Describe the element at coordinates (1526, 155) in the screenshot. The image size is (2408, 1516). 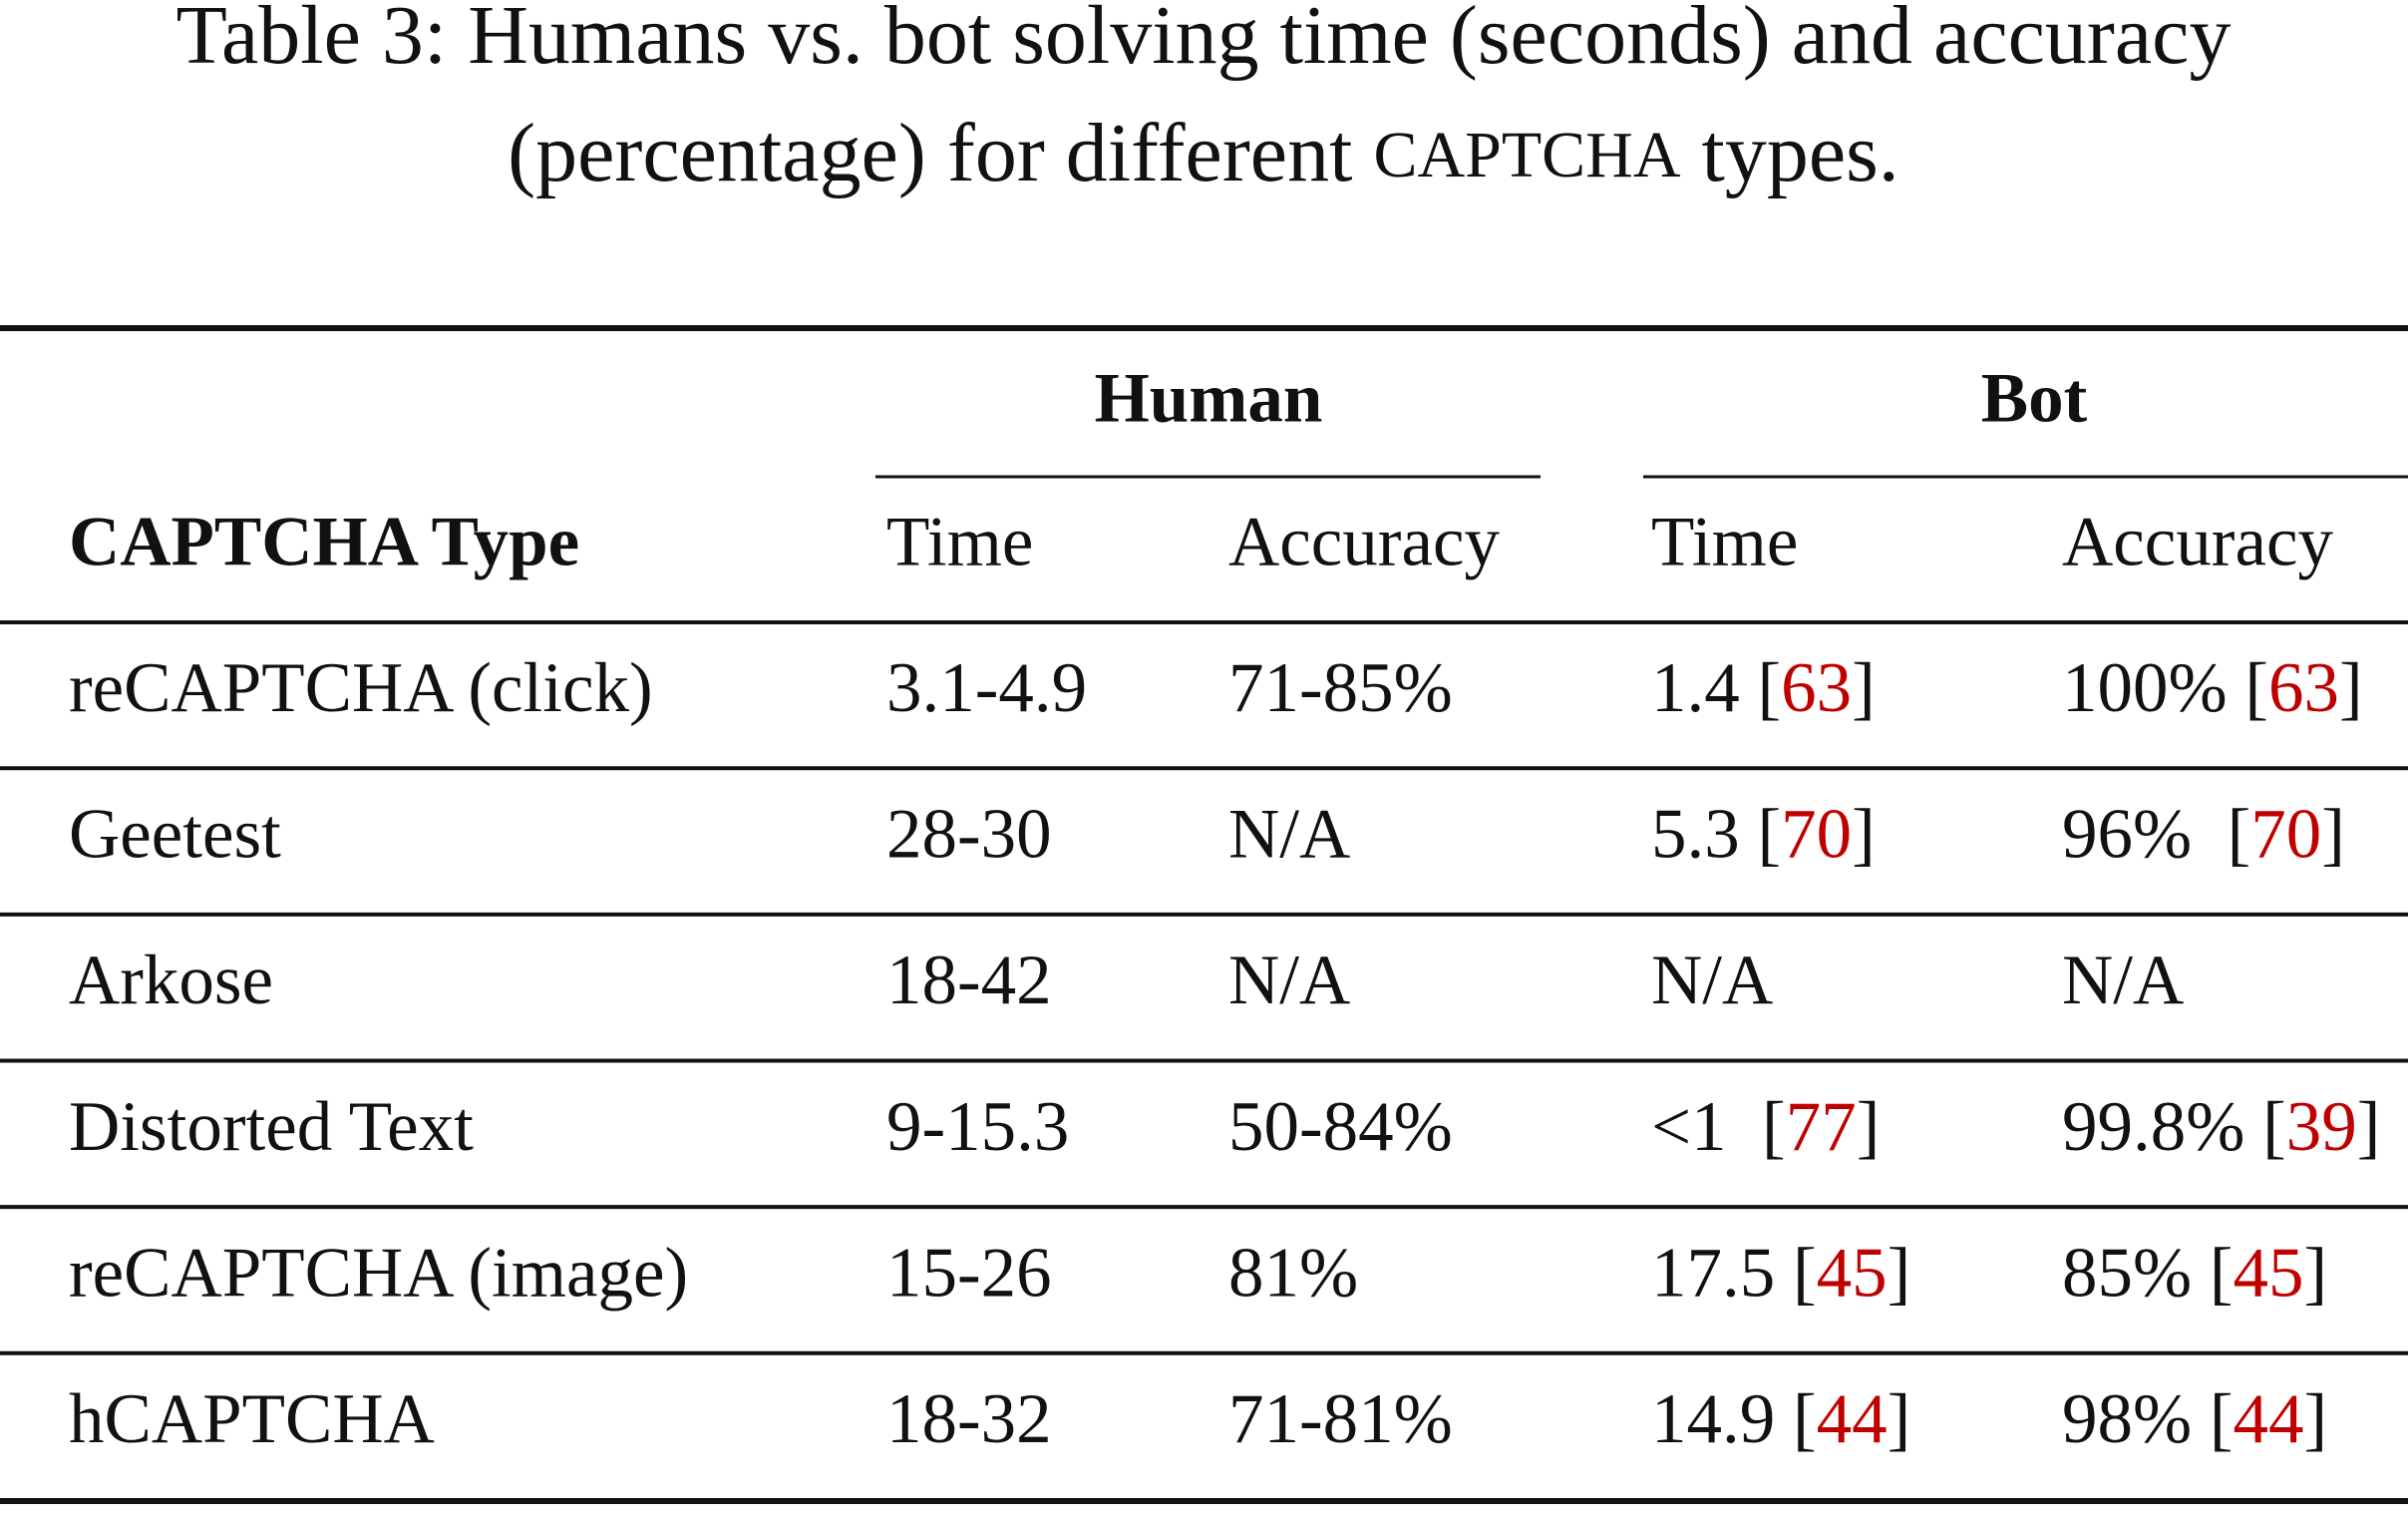
I see `text-segment: CAPTCHA` at that location.